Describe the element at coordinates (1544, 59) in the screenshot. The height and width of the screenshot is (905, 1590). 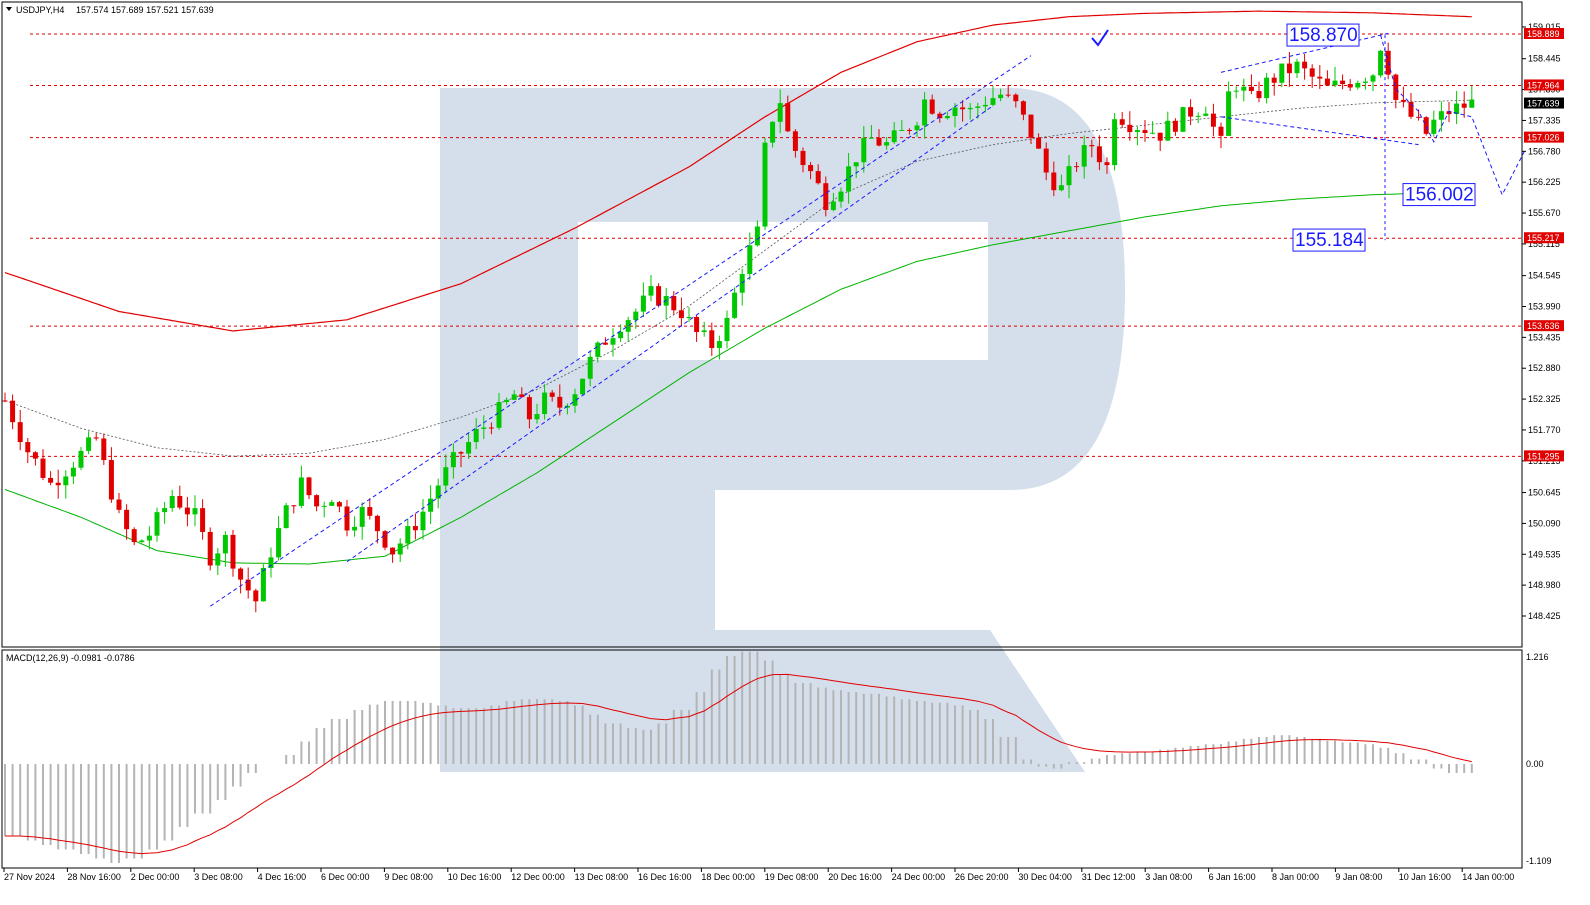
I see `price-tick-label: 158.445` at that location.